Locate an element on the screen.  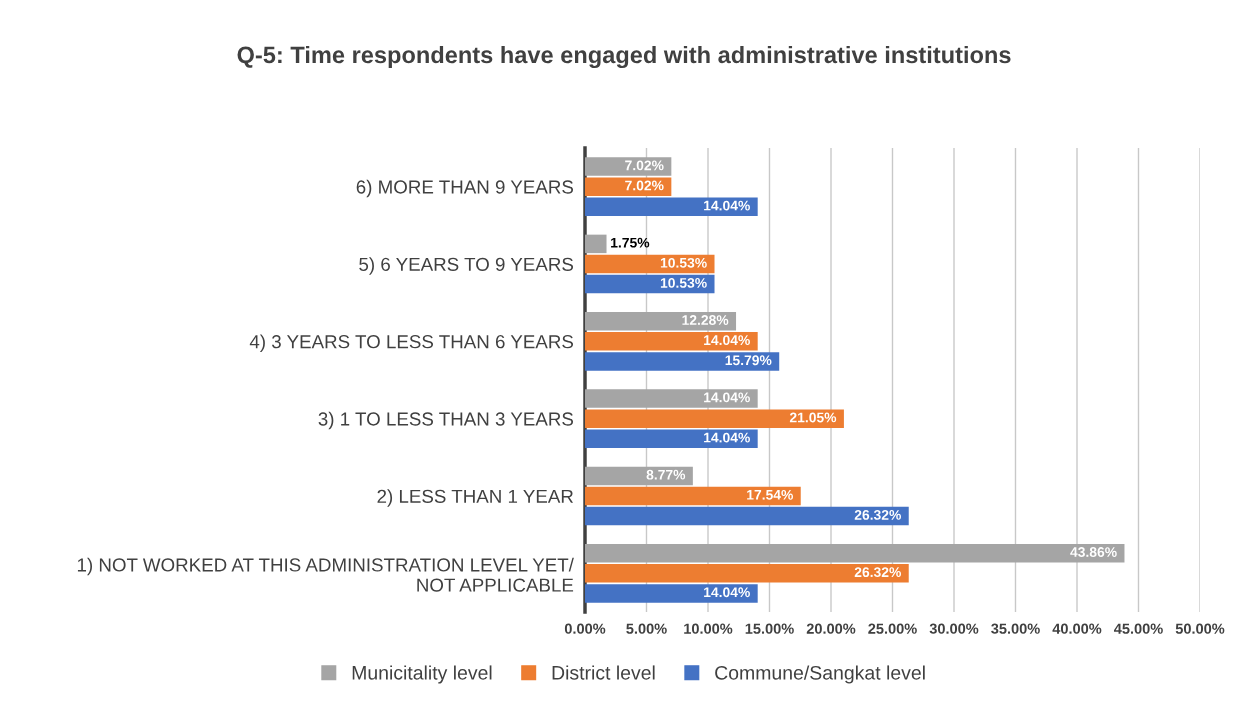
y-tick-label: 1) NOT WORKED AT THIS ADMINISTRATION LEVEL YET/ NOT APPLICABLE is located at coordinates (325, 574).